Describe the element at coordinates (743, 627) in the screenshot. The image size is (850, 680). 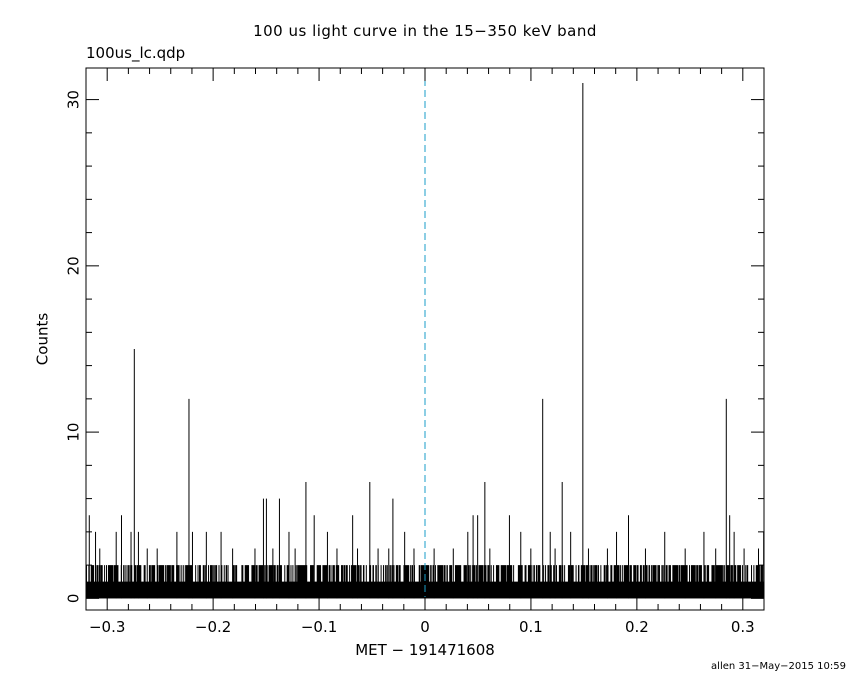
I see `x-tick-label: 0.3` at that location.